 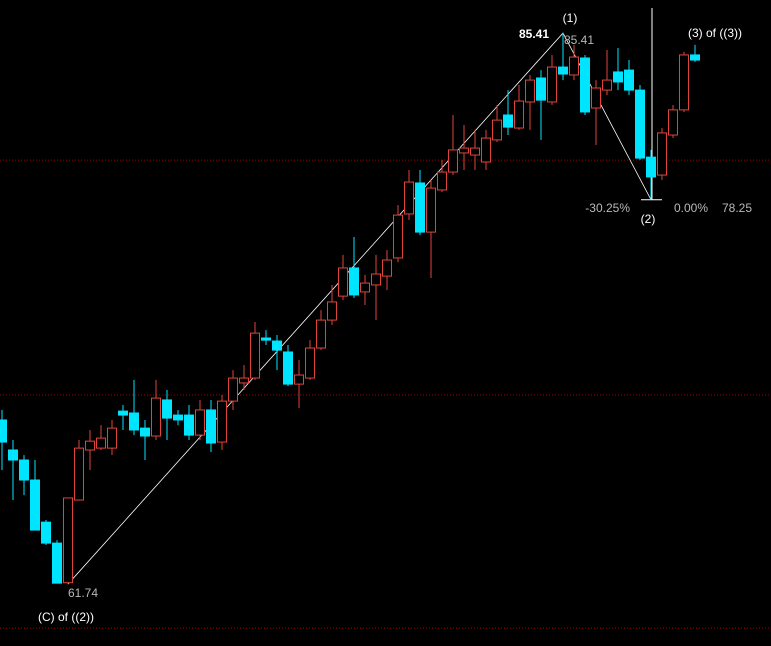 I want to click on wave-3-label: (3) of ((3)), so click(x=715, y=33).